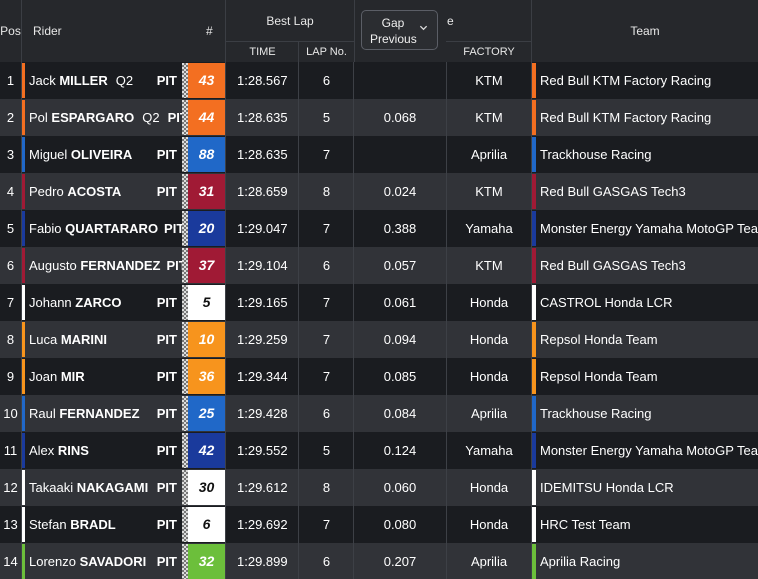 The image size is (758, 579). What do you see at coordinates (262, 80) in the screenshot?
I see `best-lap-time: 1:28.567` at bounding box center [262, 80].